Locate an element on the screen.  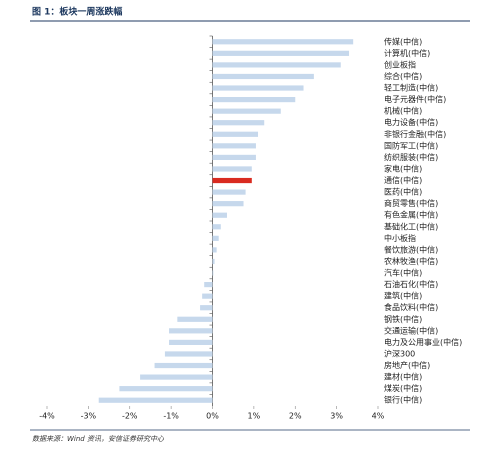
category-label: 石油石化(中信) is located at coordinates (411, 284).